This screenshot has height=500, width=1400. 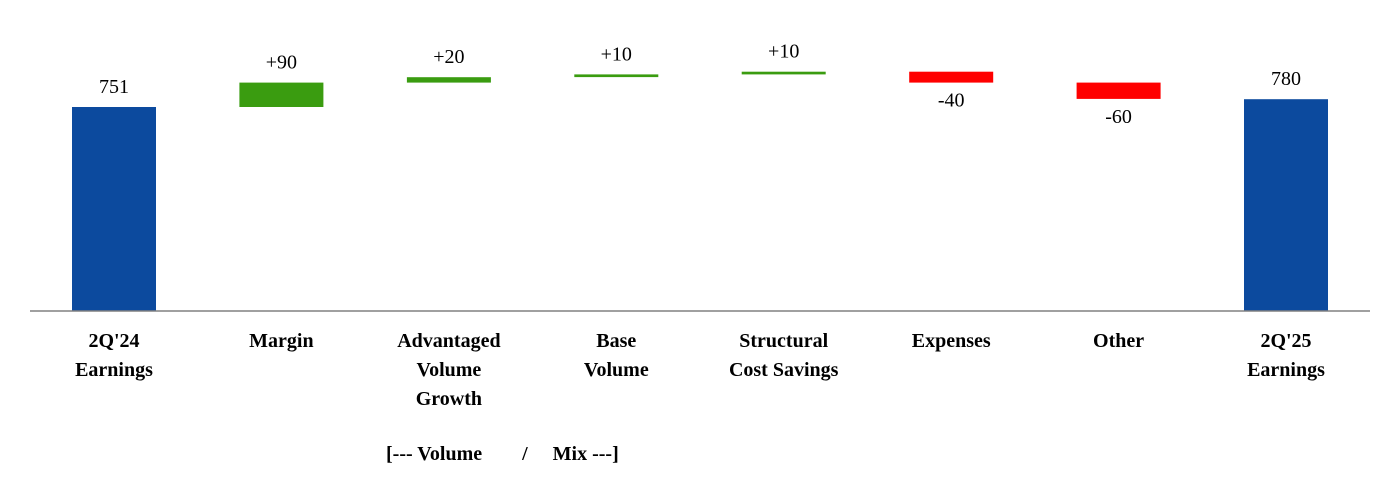 I want to click on value-label-6: -60, so click(x=1118, y=117).